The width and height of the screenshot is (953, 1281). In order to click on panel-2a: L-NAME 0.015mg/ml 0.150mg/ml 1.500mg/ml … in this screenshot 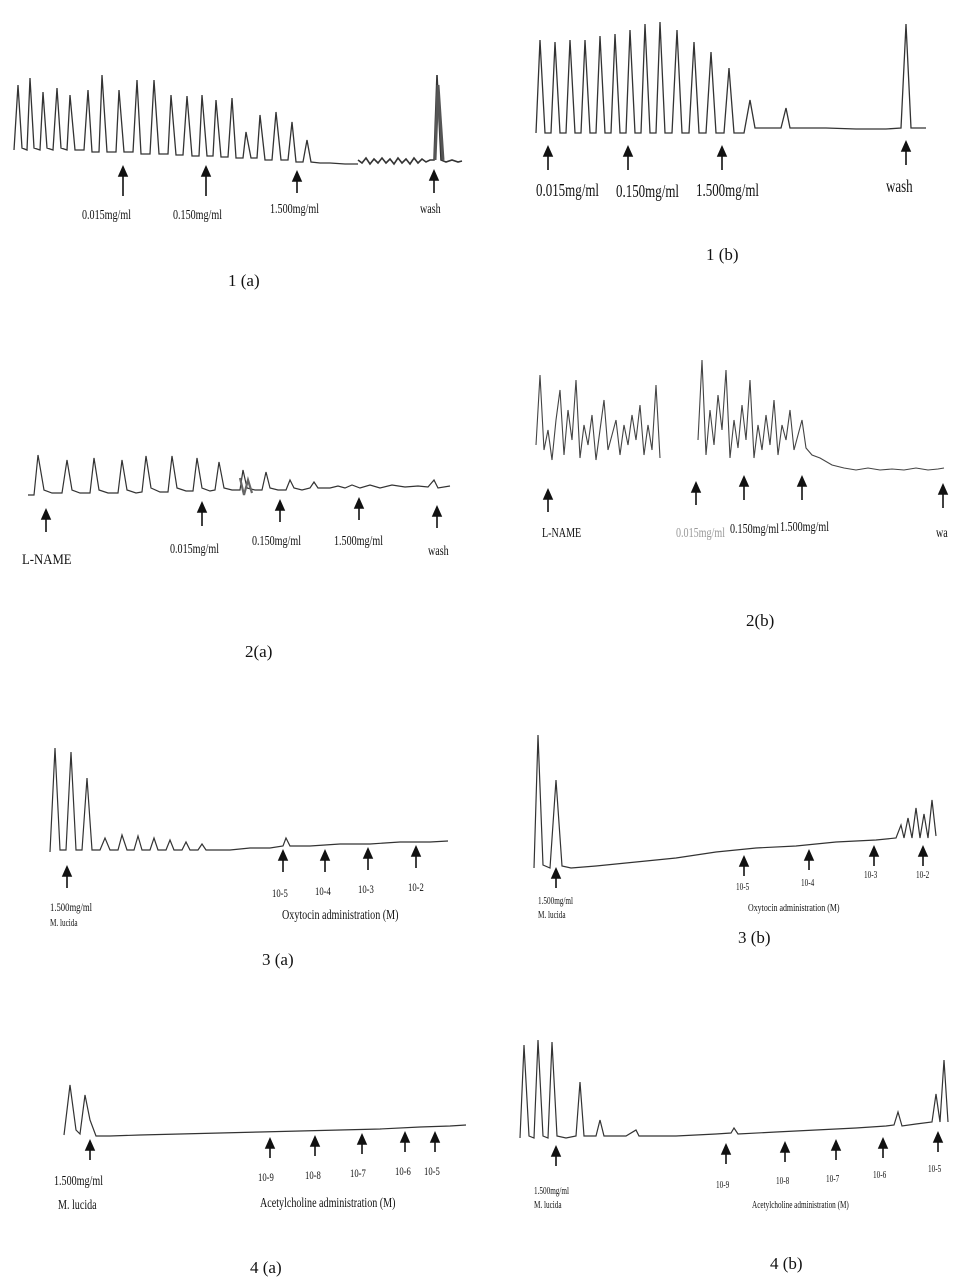, I will do `click(238, 500)`.